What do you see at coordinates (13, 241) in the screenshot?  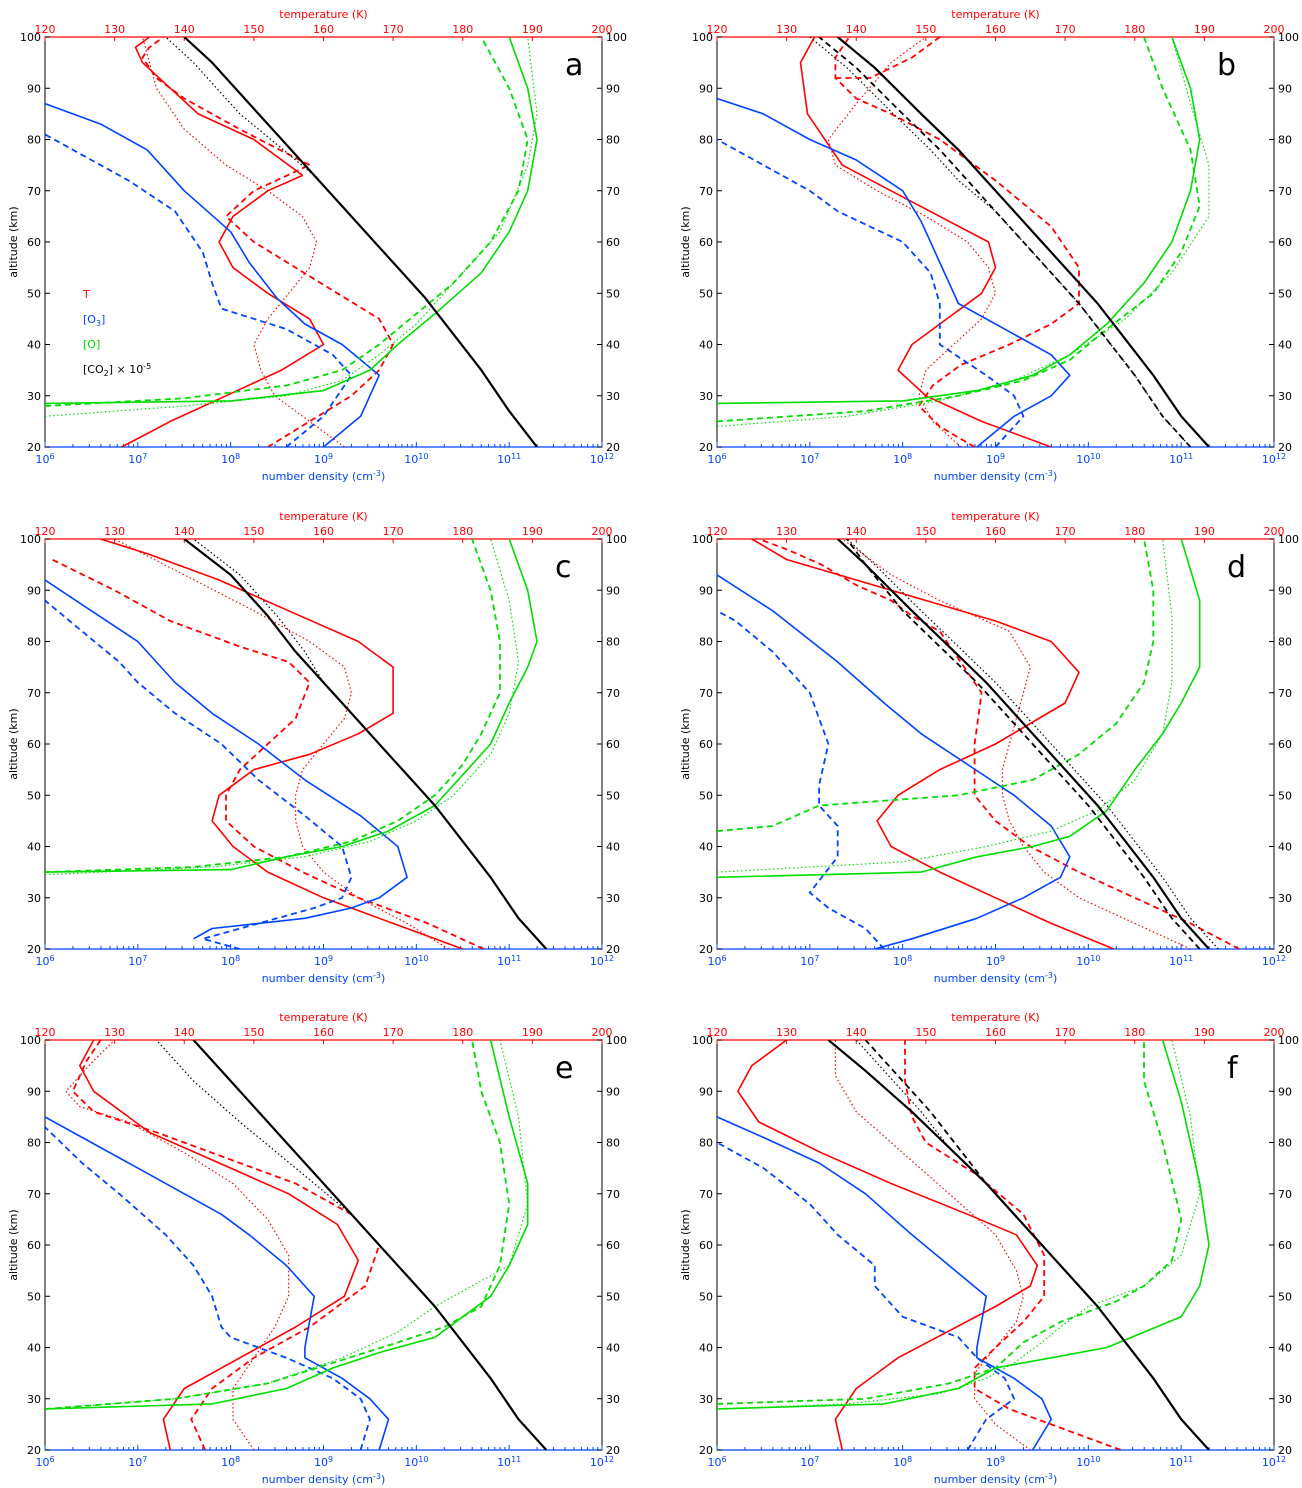 I see `altitude-axis-title: altitude (km)` at bounding box center [13, 241].